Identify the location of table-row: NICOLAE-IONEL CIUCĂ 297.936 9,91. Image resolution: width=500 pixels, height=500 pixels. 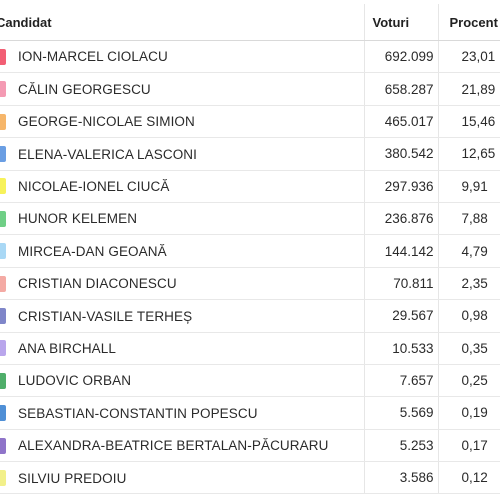
(250, 186).